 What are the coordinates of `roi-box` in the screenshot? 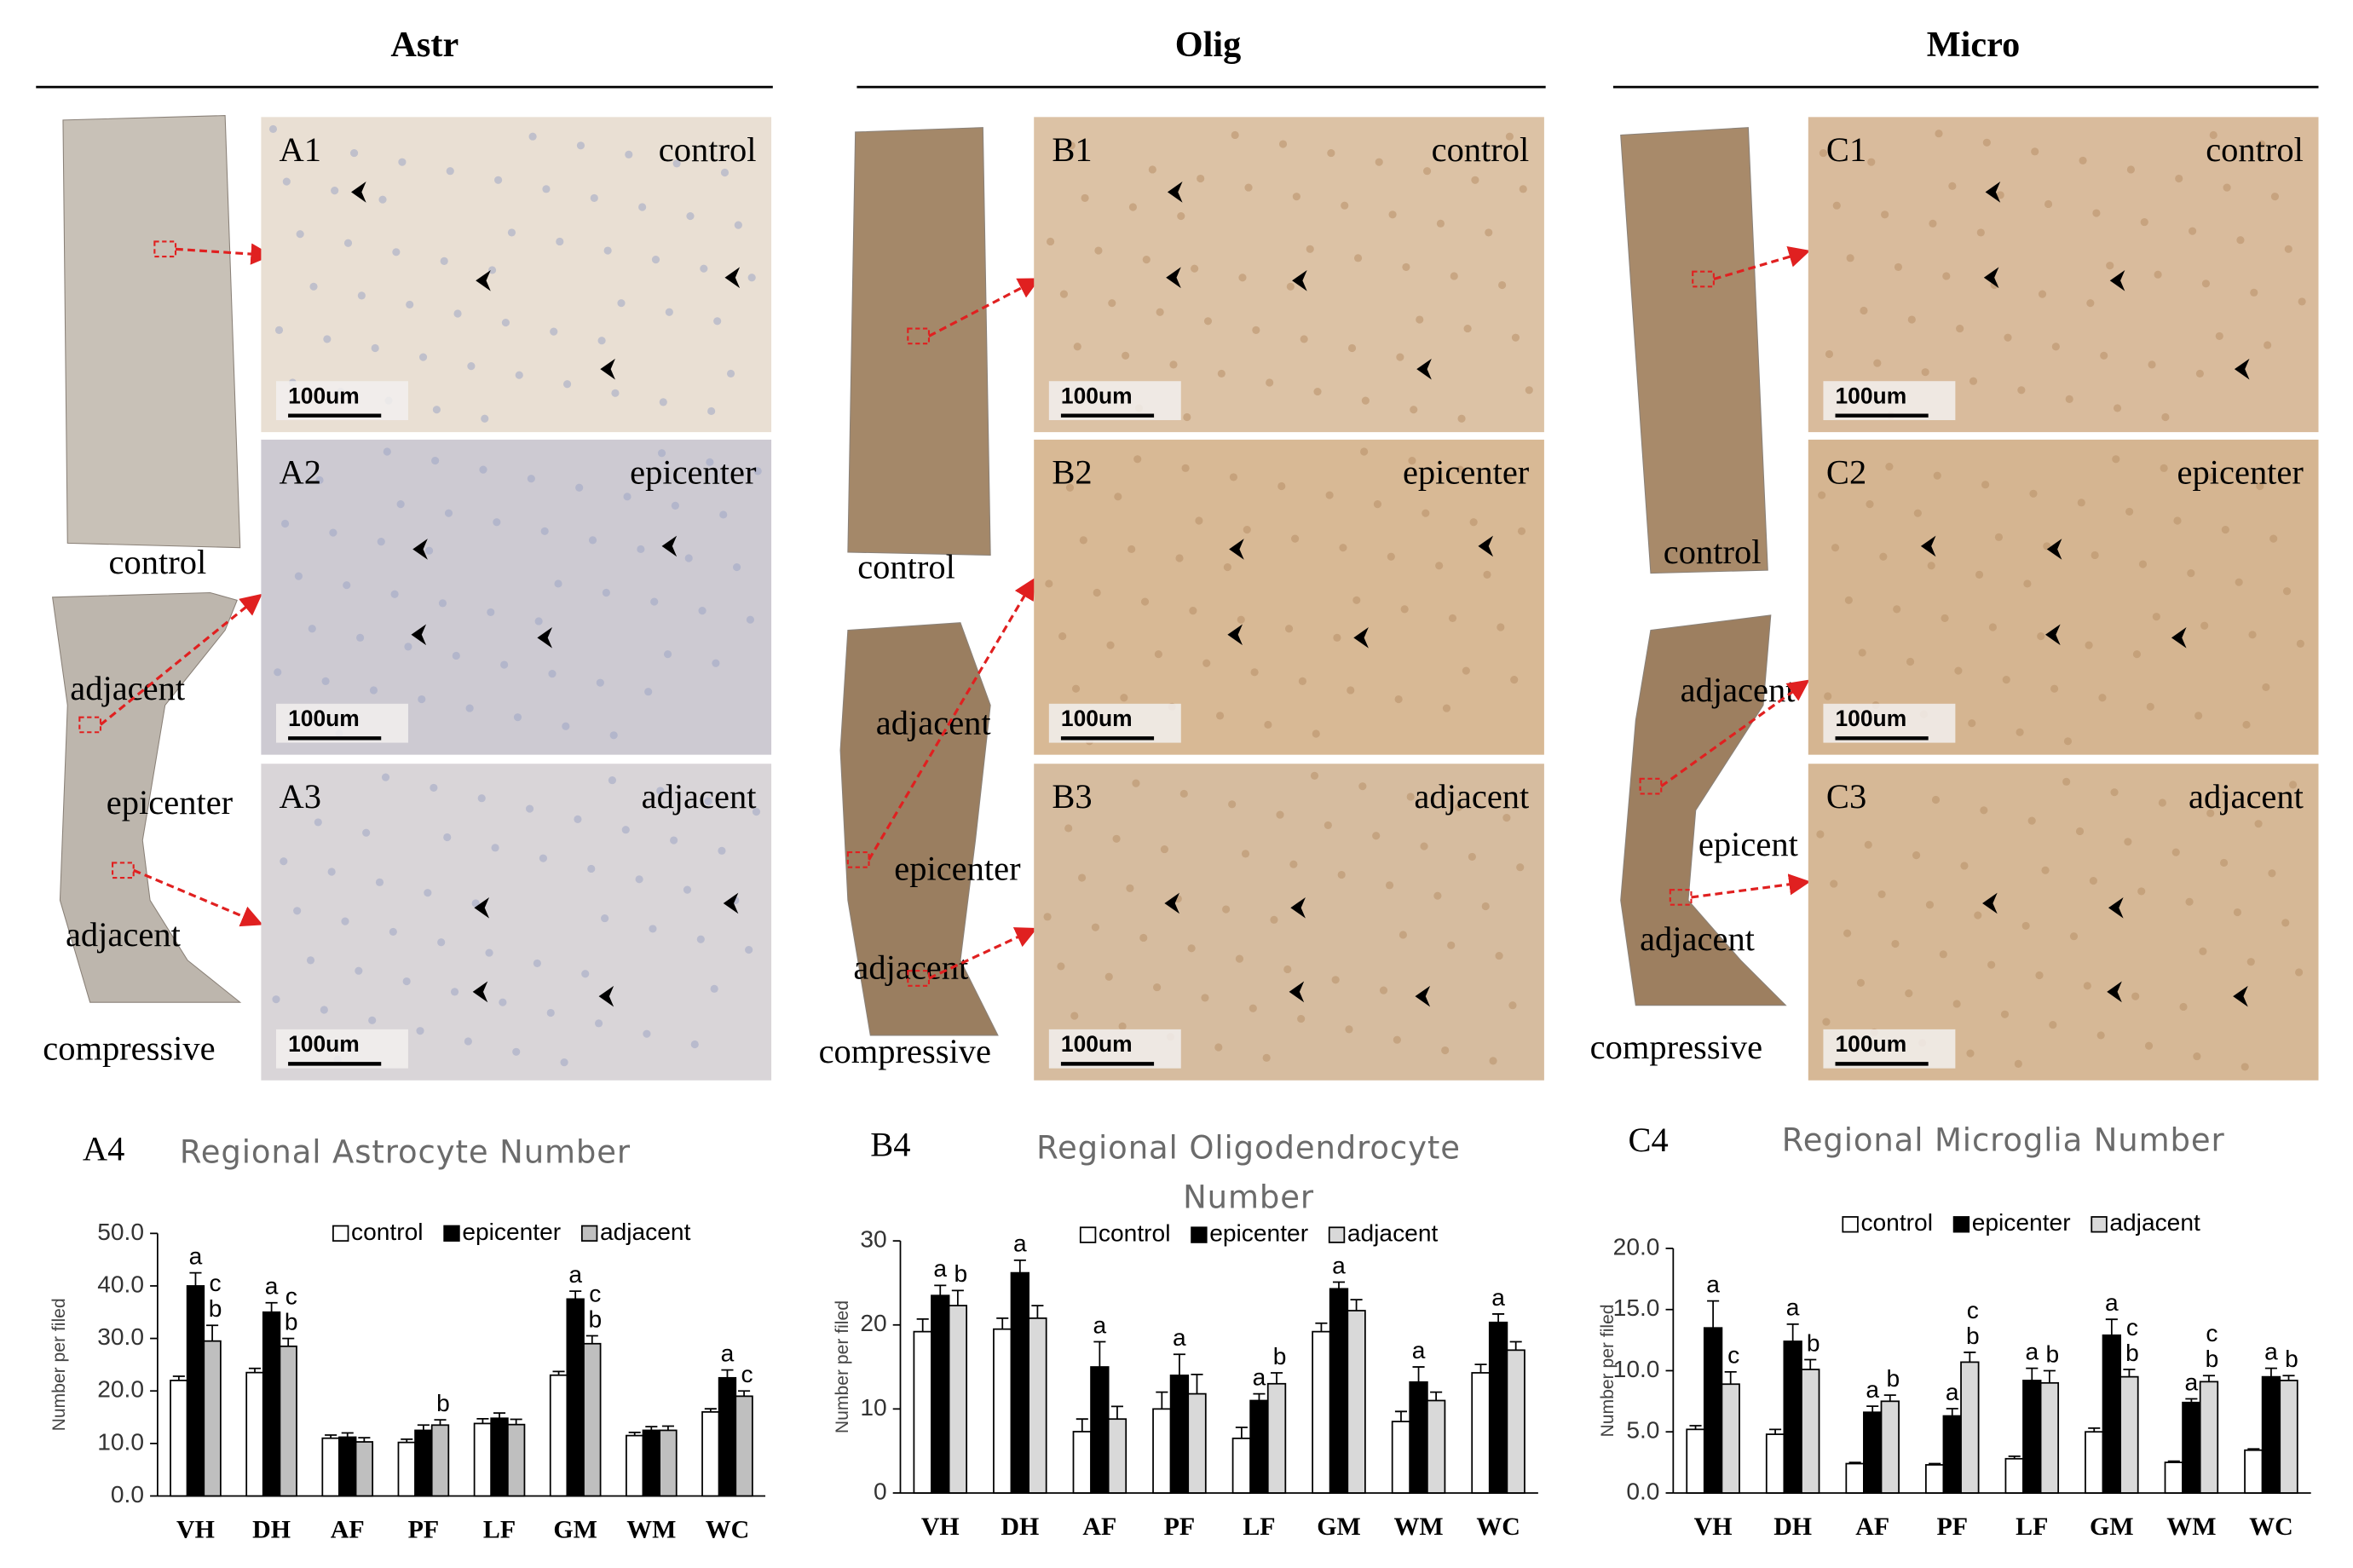 It's located at (90, 725).